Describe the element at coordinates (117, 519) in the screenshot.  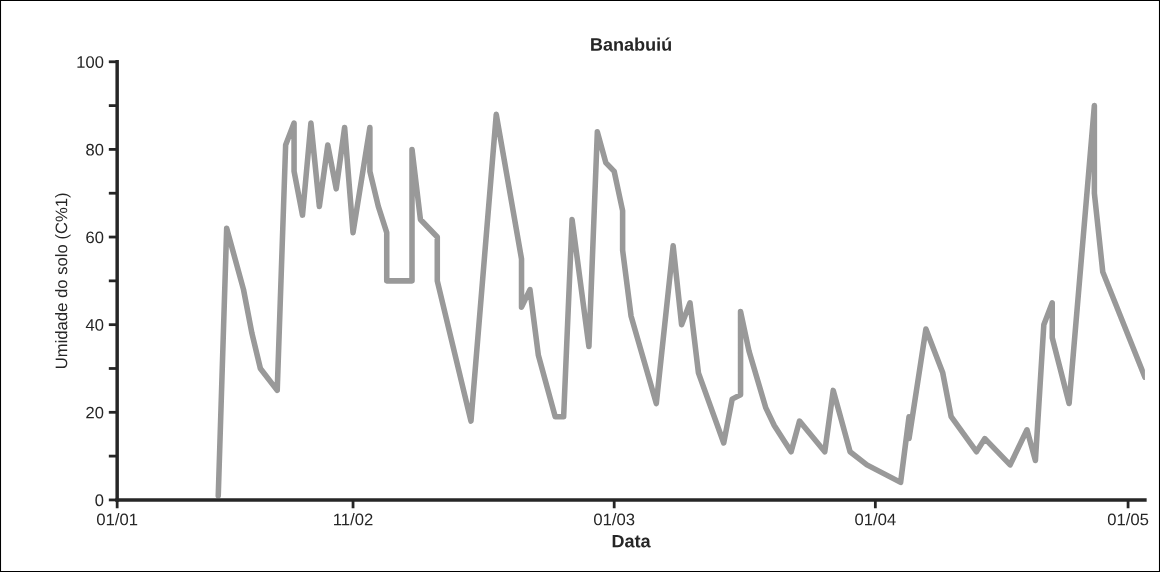
I see `x-tick-label: 01/01` at that location.